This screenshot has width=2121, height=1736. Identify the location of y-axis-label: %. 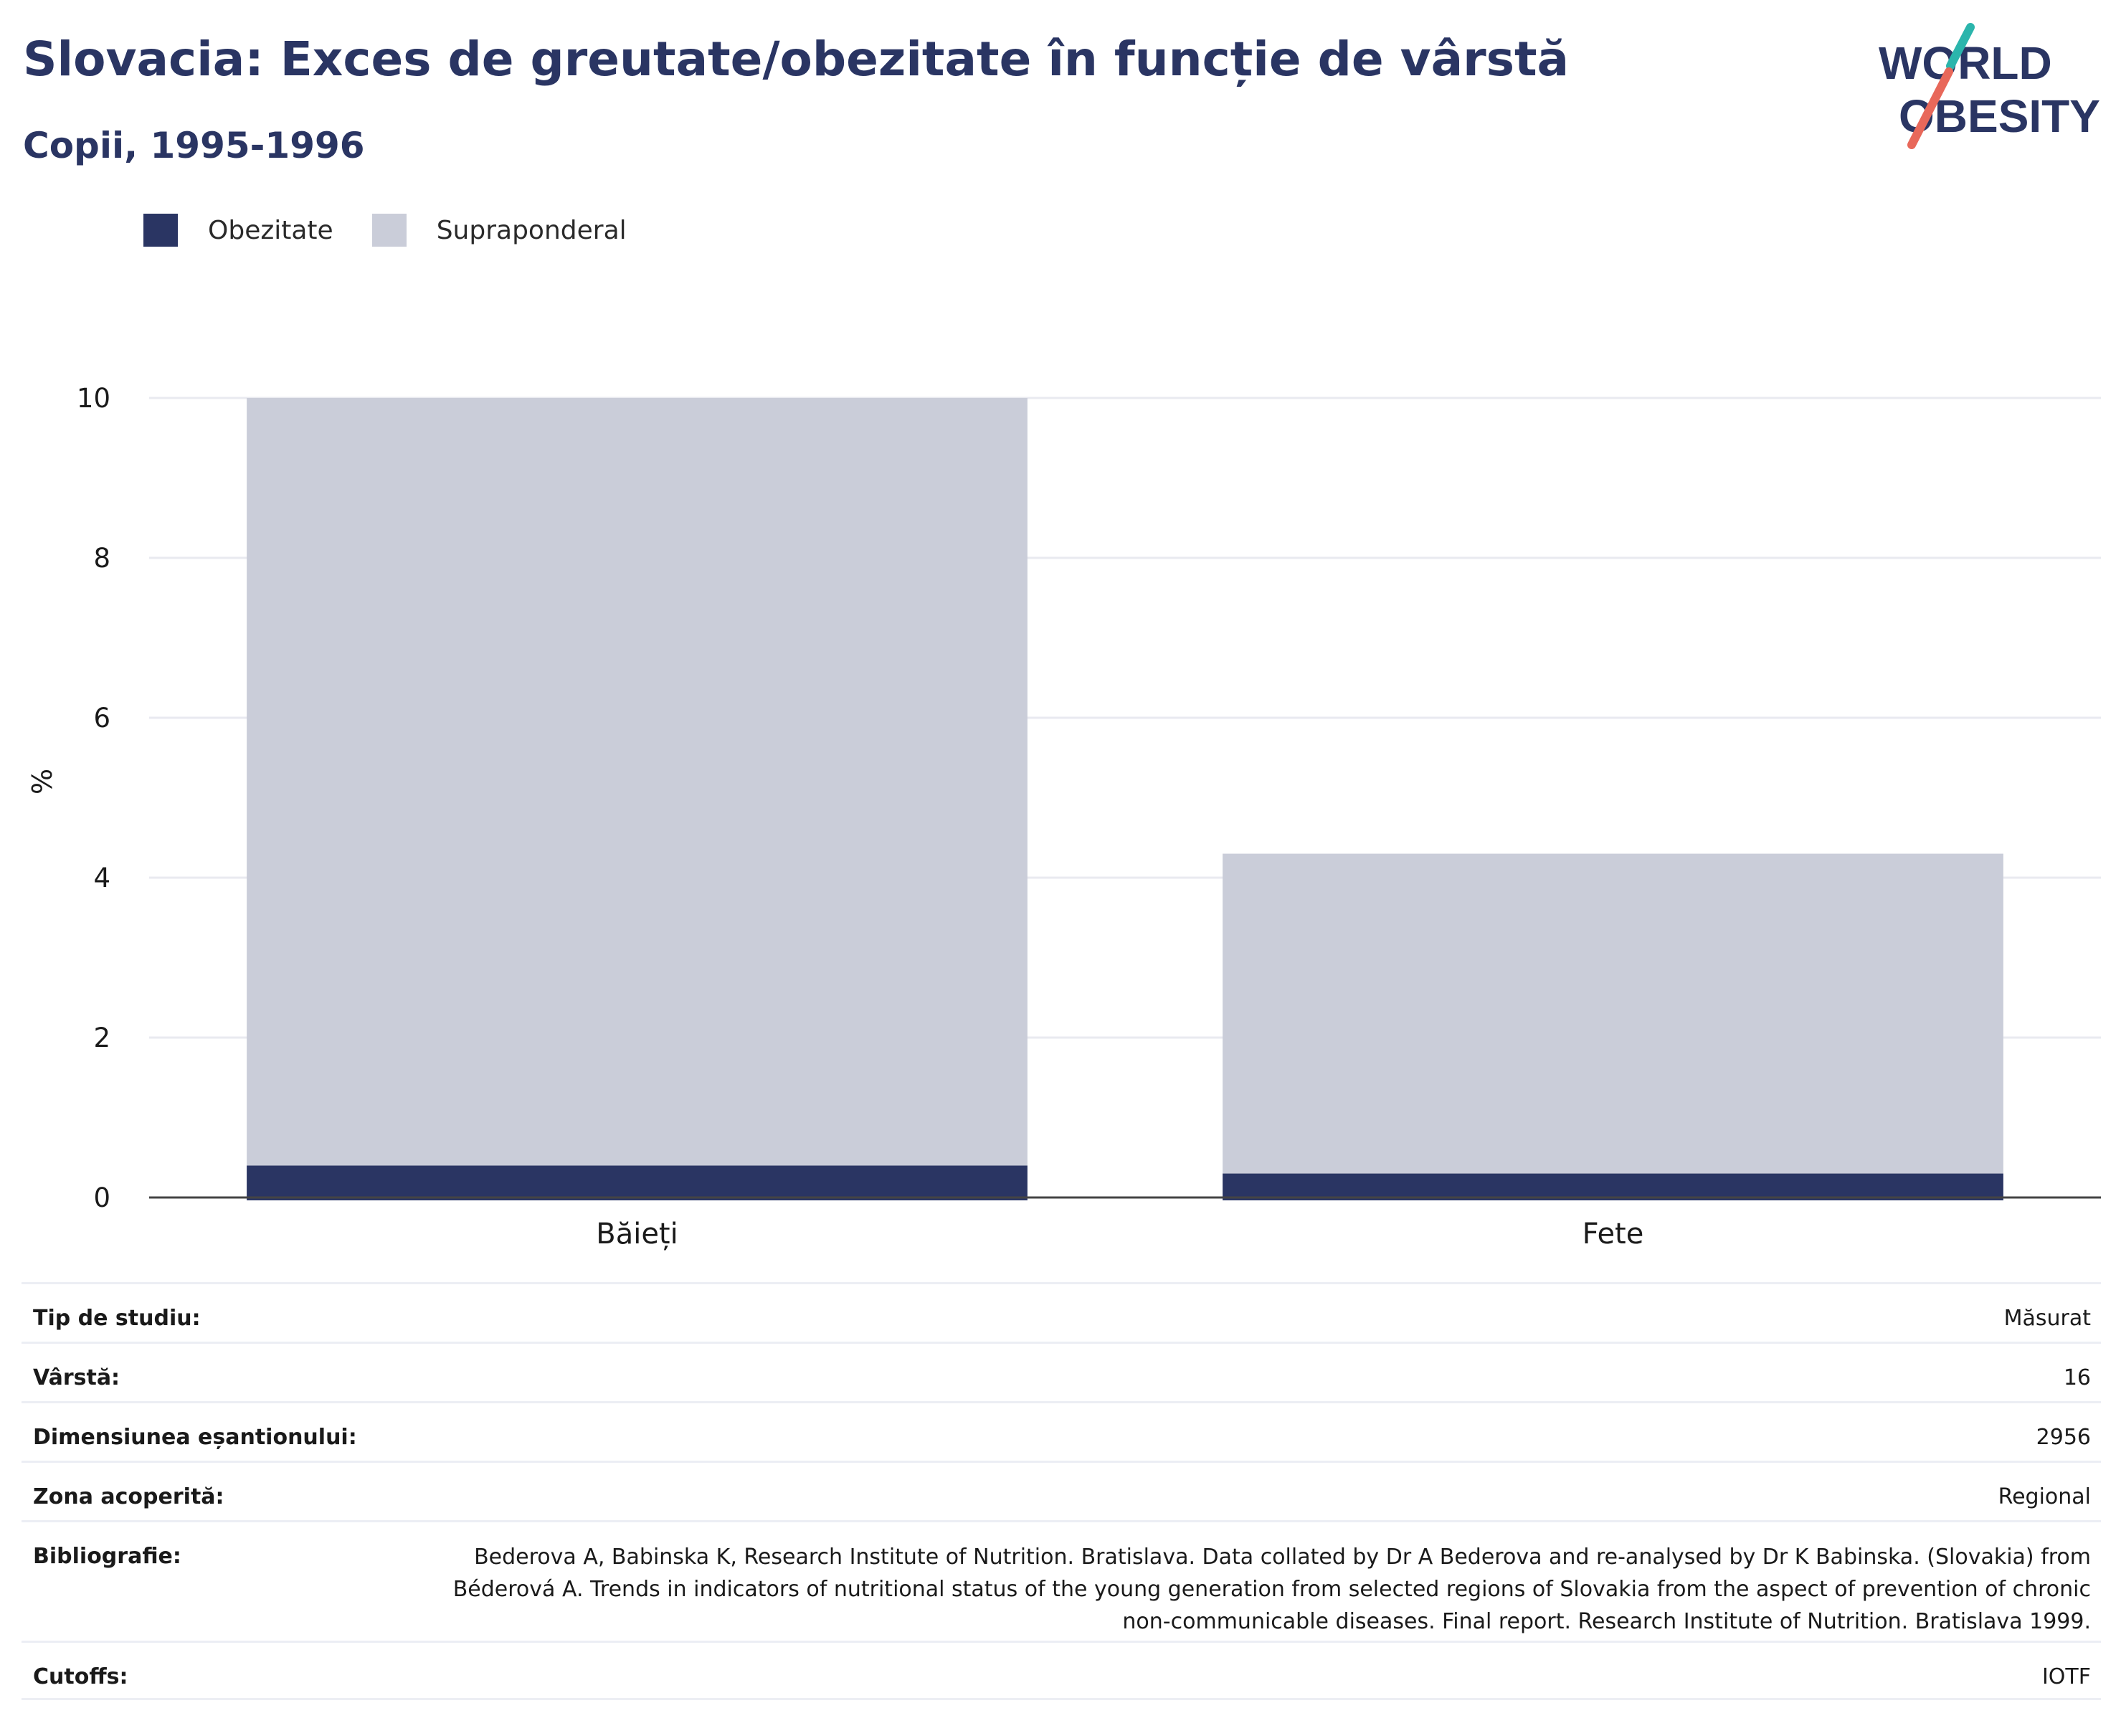
(42, 782).